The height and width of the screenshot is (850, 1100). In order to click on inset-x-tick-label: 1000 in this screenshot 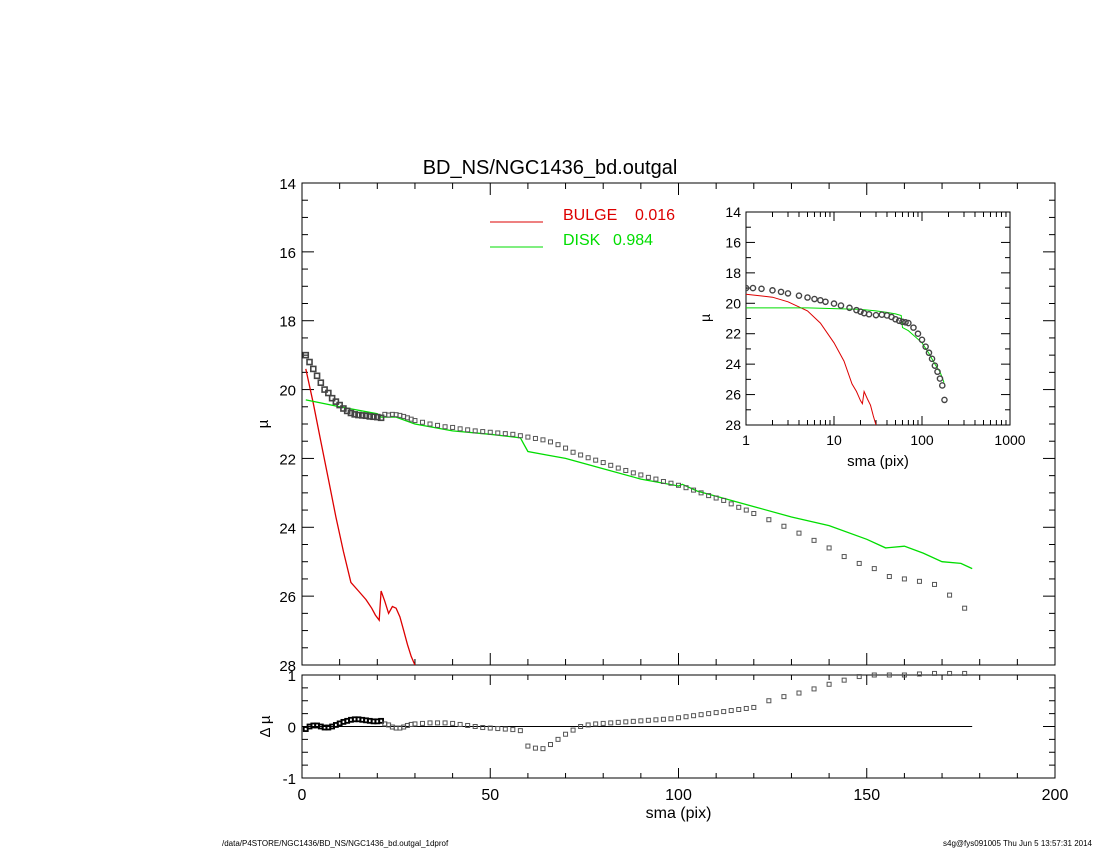, I will do `click(1009, 440)`.